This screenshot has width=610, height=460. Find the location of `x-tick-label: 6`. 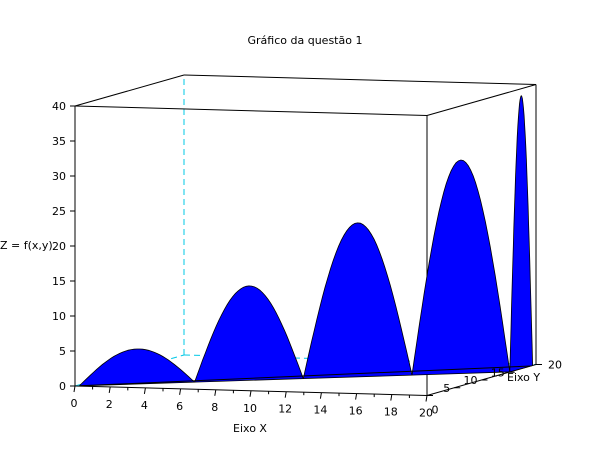

x-tick-label: 6 is located at coordinates (179, 406).